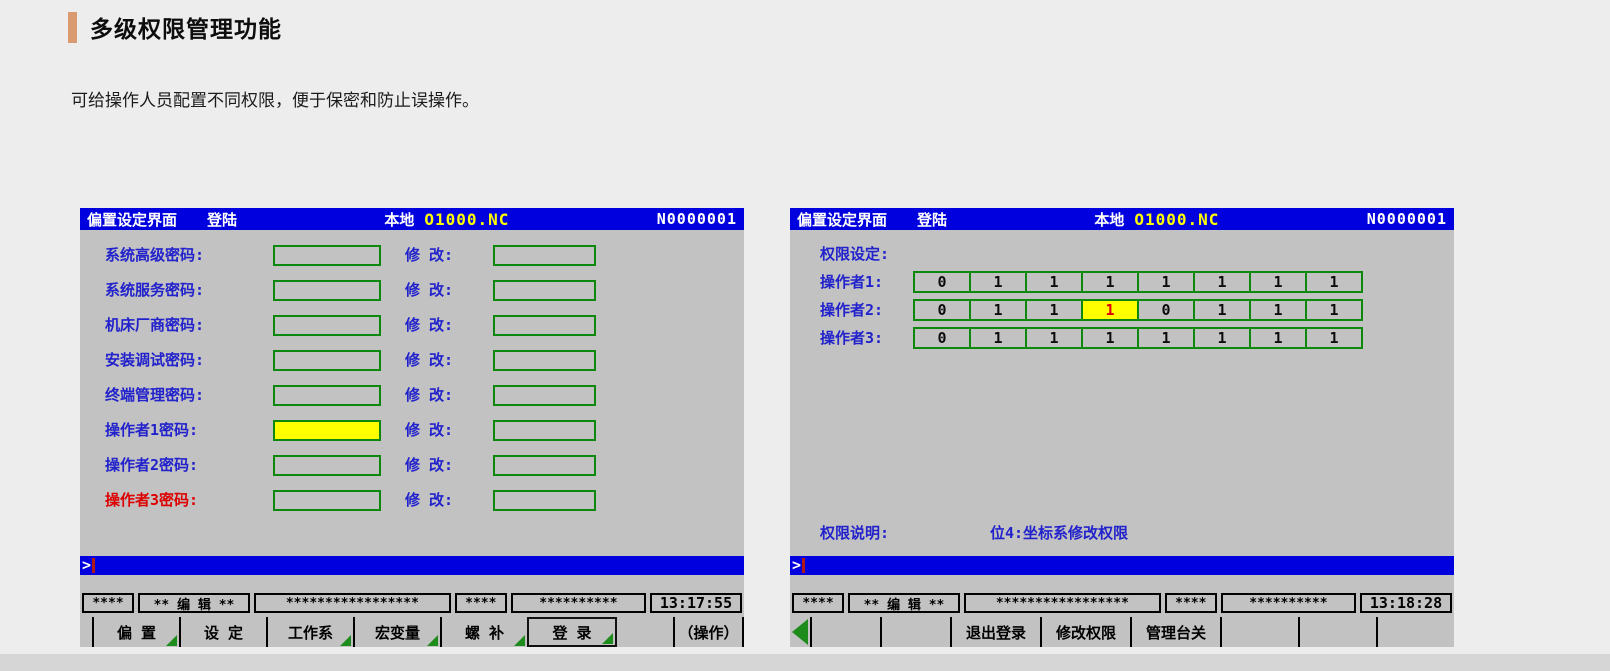 The height and width of the screenshot is (671, 1610). Describe the element at coordinates (483, 632) in the screenshot. I see `softkey-pitch-comp: 螺 补` at that location.